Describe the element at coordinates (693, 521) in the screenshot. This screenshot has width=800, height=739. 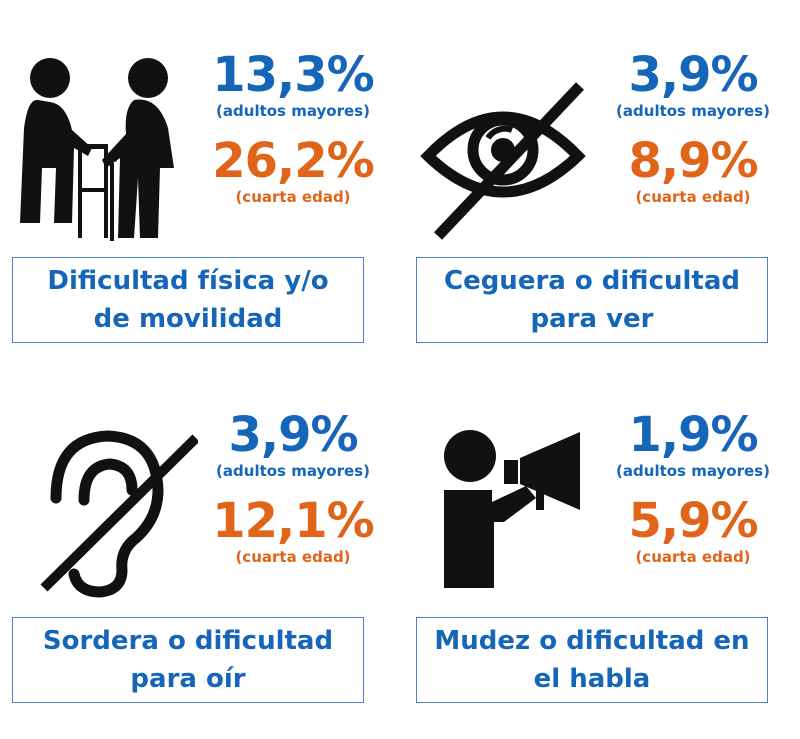
I see `fourth-age-percentage: 5,9%` at that location.